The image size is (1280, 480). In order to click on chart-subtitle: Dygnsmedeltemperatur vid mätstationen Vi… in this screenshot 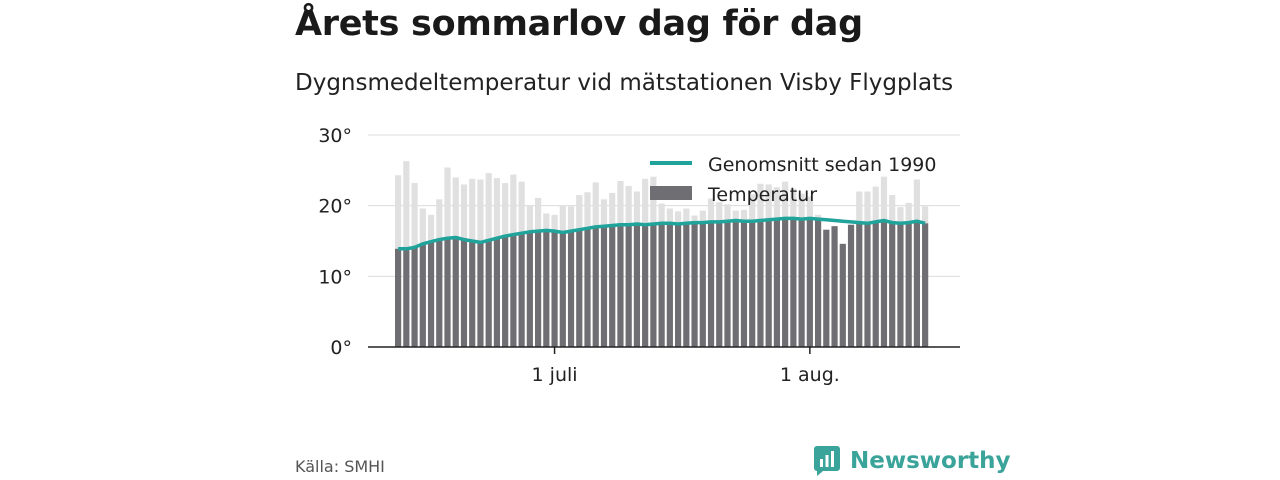, I will do `click(624, 83)`.